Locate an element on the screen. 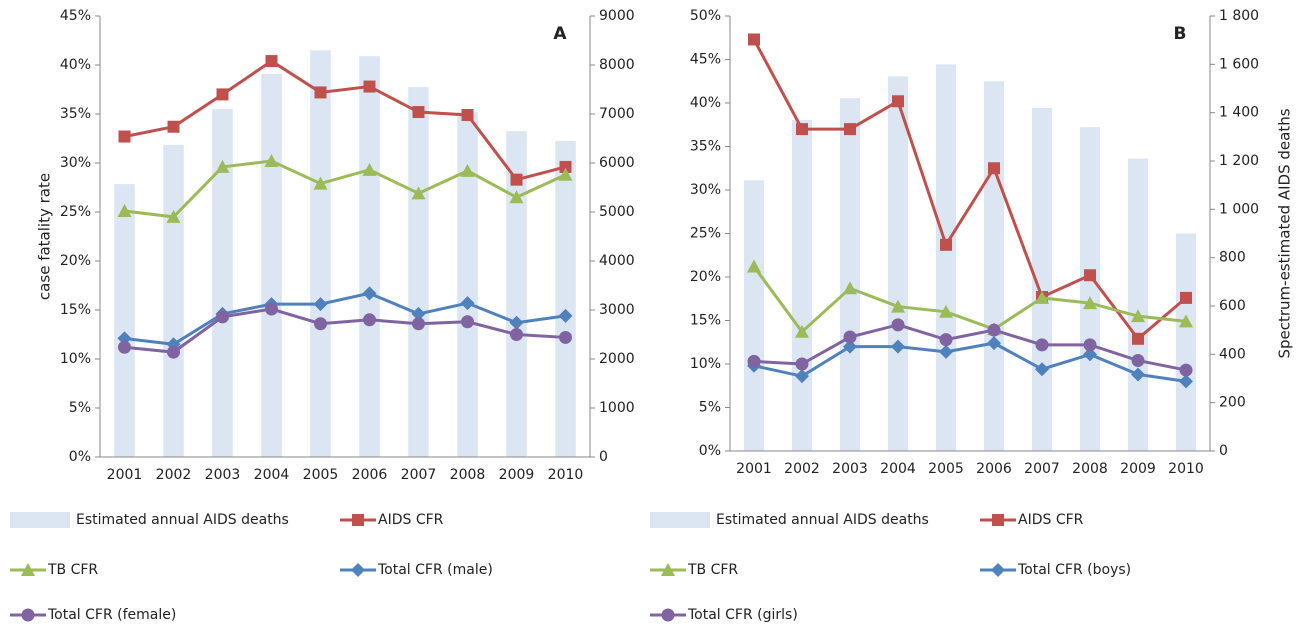  y2-tick-label: 2000 is located at coordinates (617, 359).